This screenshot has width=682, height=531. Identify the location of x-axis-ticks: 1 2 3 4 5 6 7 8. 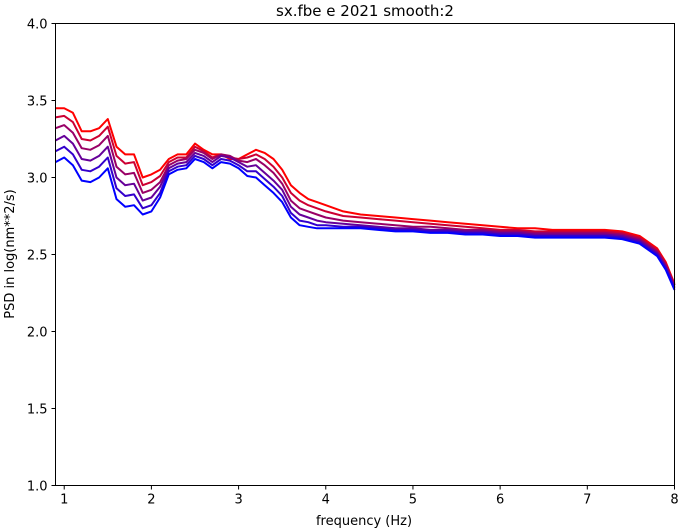
(369, 496).